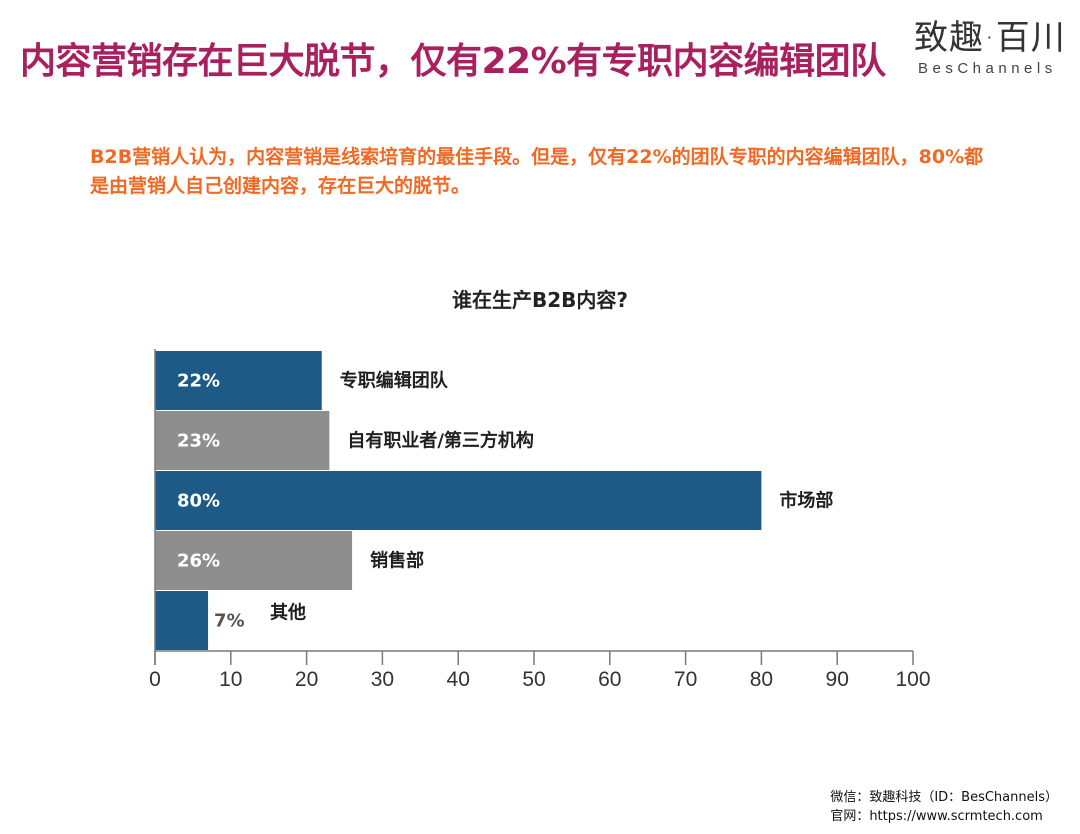 This screenshot has height=834, width=1080. I want to click on x-tick-label-9: 90, so click(837, 679).